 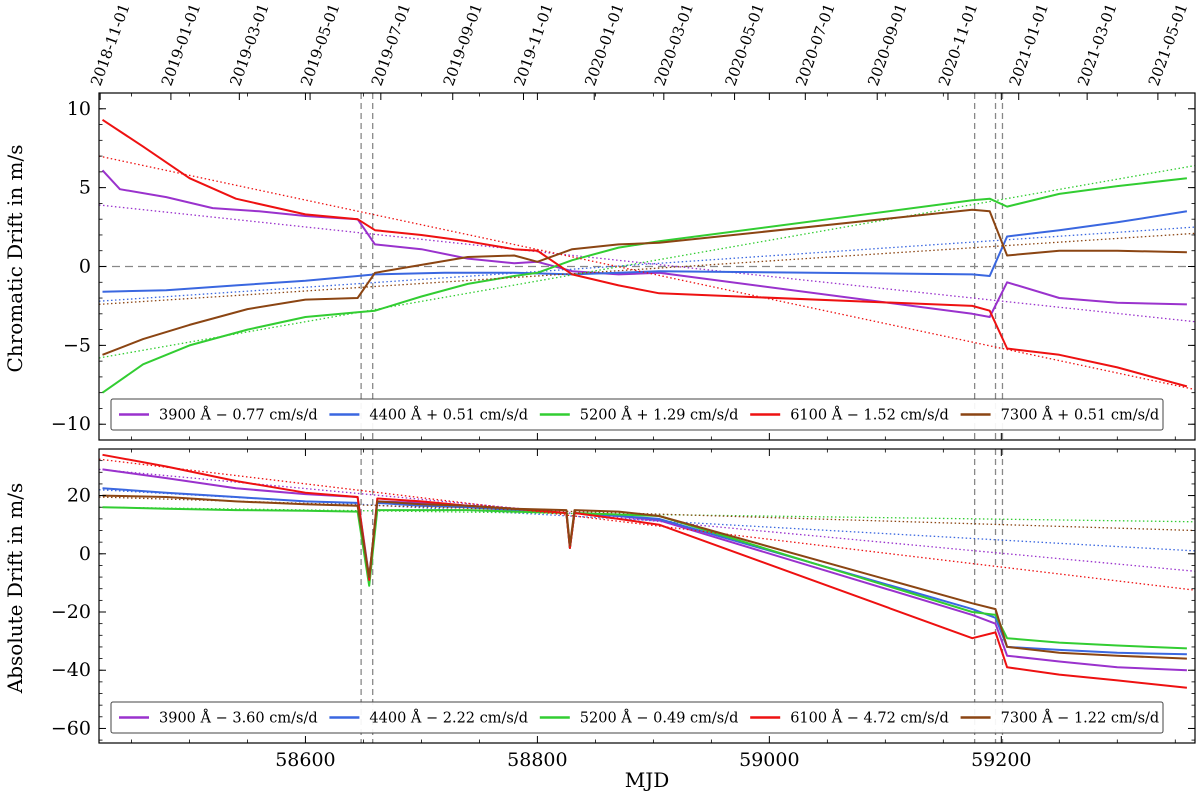 I want to click on date-tick-label: 2021-05-01, so click(x=1168, y=44).